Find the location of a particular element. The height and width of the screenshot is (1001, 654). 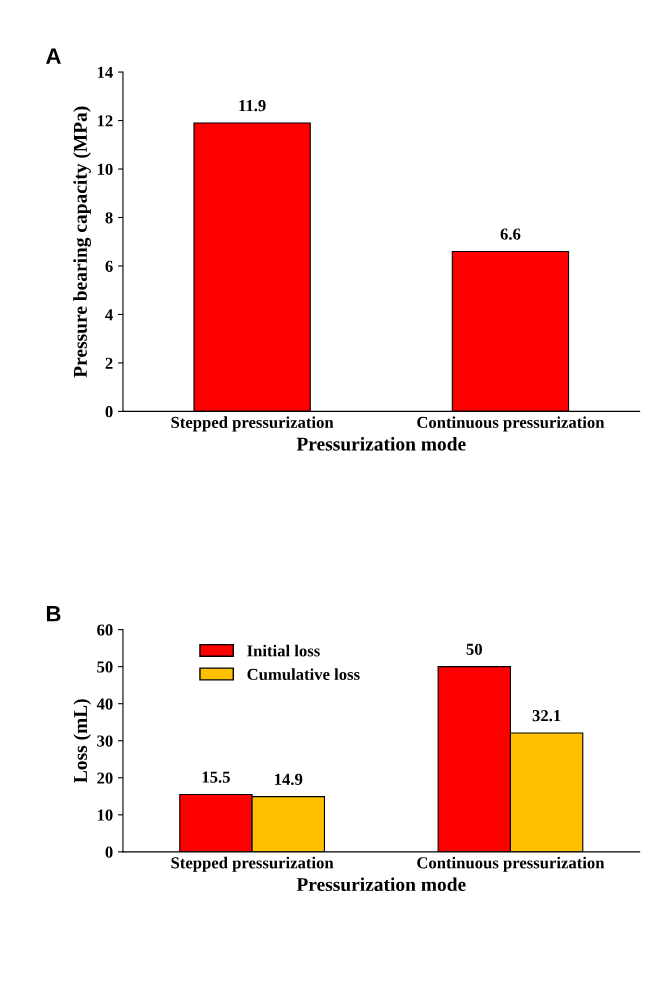

y-tick-label: 30 is located at coordinates (105, 741).